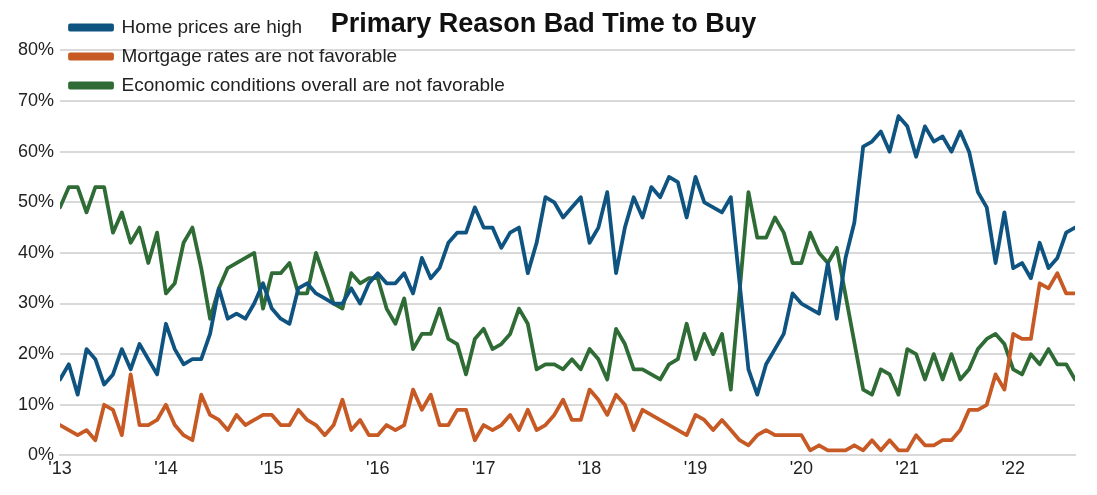  I want to click on legend-label: Home prices are high, so click(212, 26).